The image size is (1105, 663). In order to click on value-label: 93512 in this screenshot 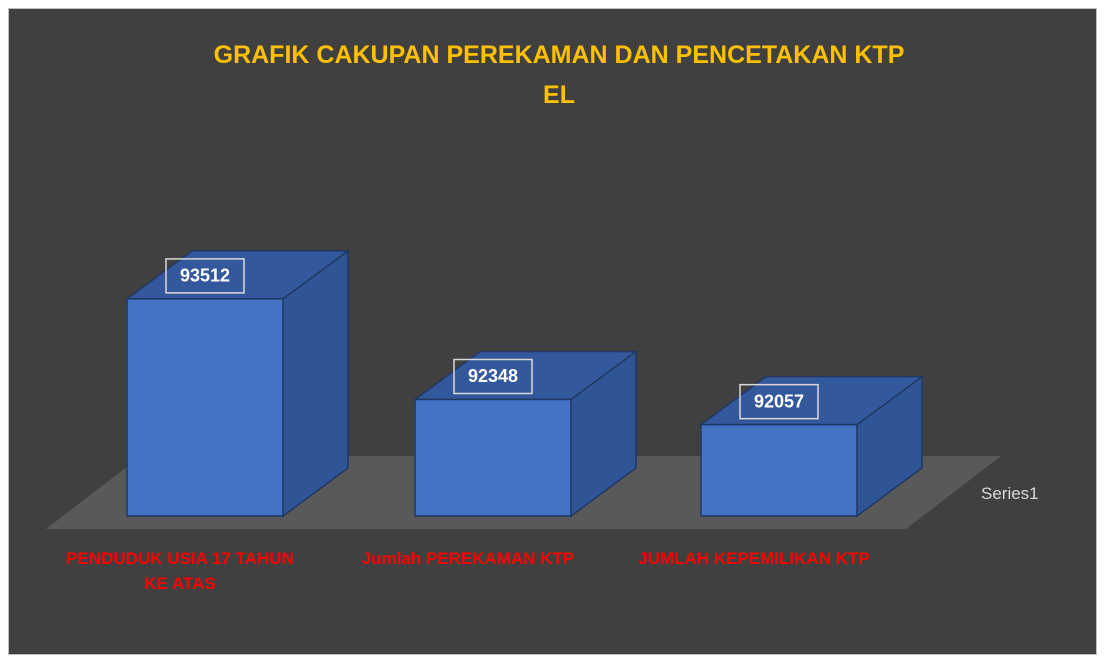, I will do `click(205, 276)`.